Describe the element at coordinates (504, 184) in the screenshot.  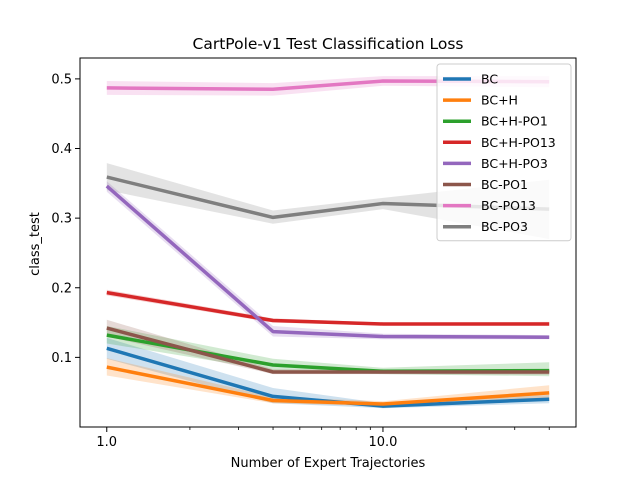
I see `legend-label-bc-po1: BC-PO1` at that location.